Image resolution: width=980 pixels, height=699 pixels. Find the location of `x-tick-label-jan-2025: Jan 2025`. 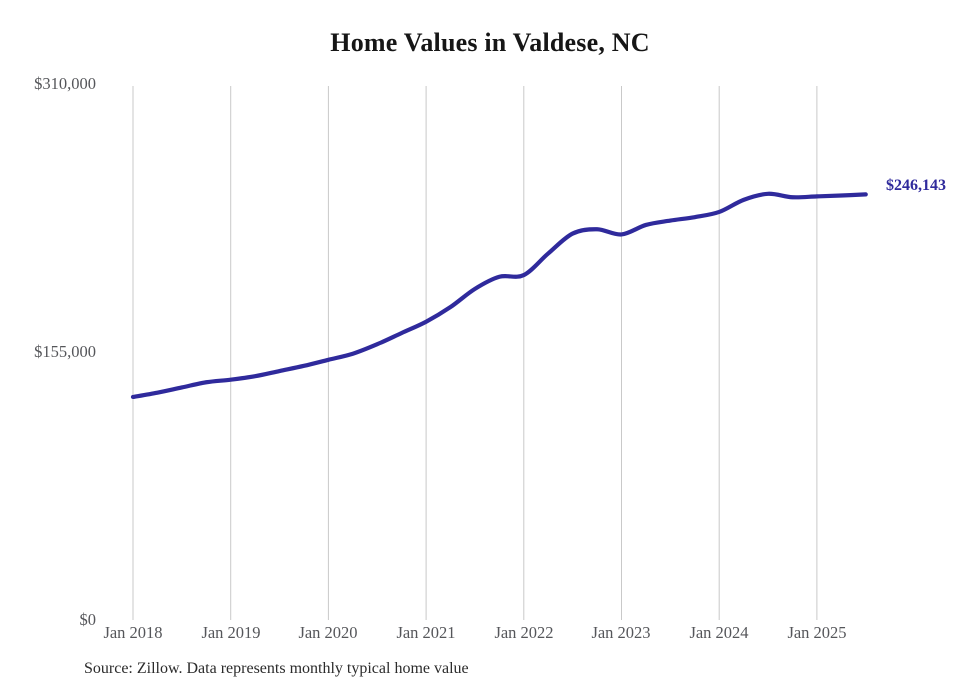

x-tick-label-jan-2025: Jan 2025 is located at coordinates (817, 632).